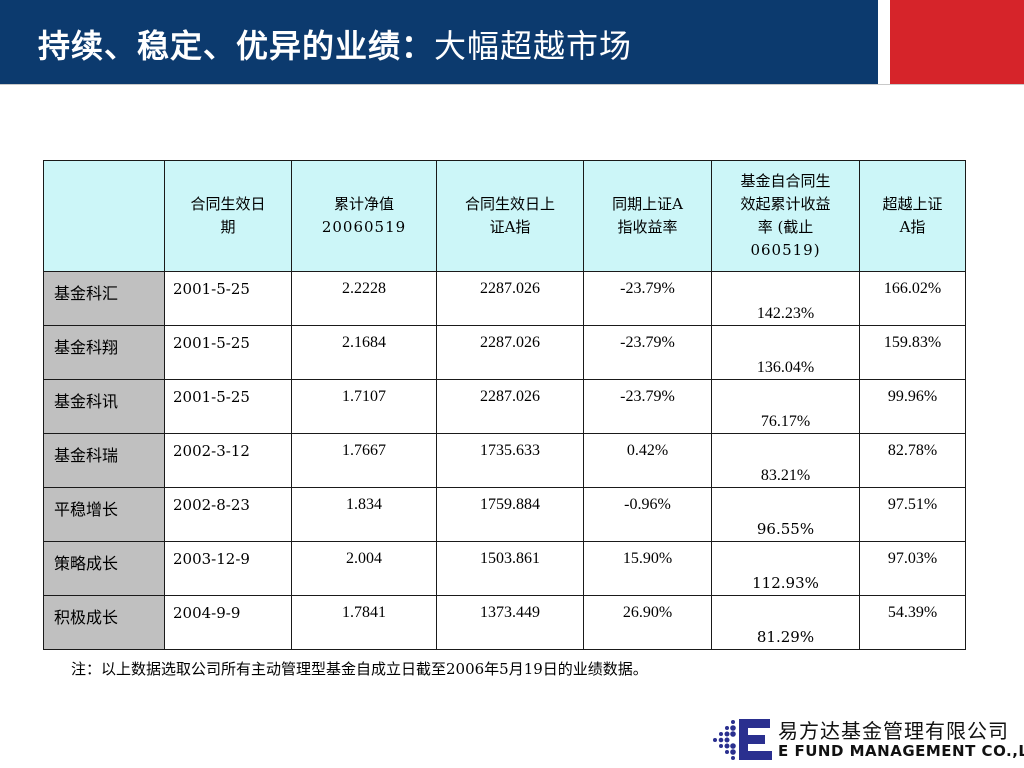 Image resolution: width=1024 pixels, height=768 pixels. I want to click on column-header: 同期上证A 指收益率, so click(647, 216).